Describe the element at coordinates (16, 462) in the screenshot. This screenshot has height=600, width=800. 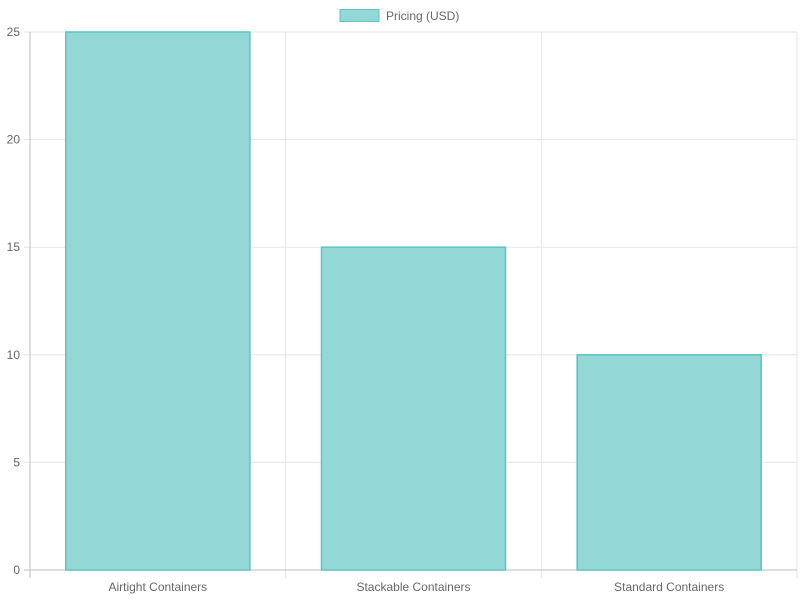
I see `y-tick-label: 5` at that location.